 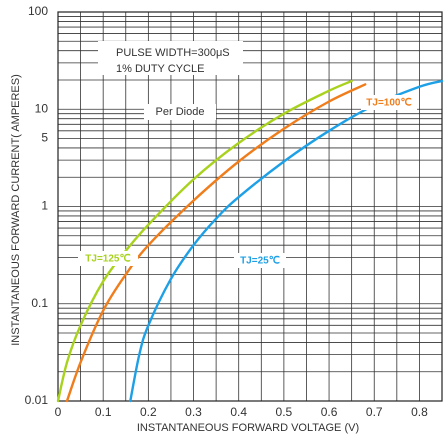 What do you see at coordinates (329, 412) in the screenshot?
I see `x-tick-label: 0.6` at bounding box center [329, 412].